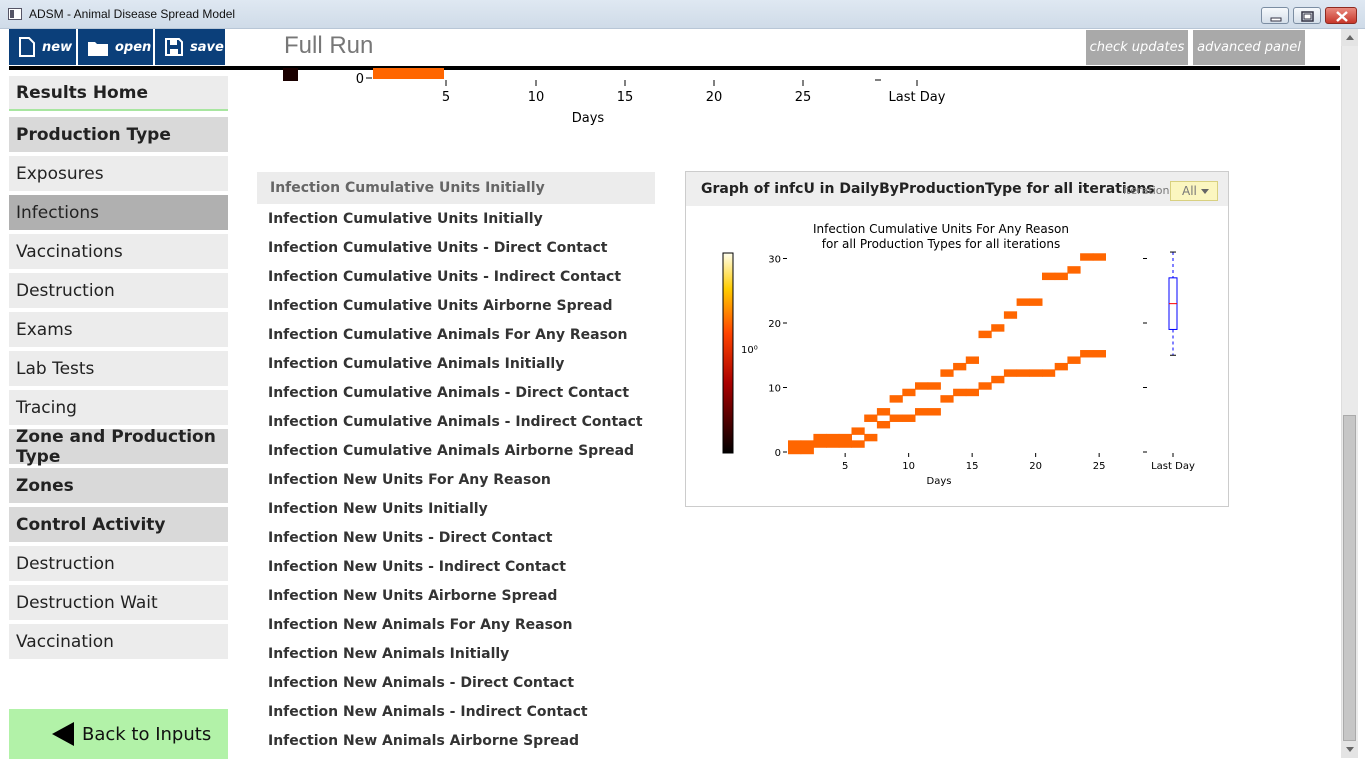 This screenshot has height=766, width=1365. What do you see at coordinates (405, 218) in the screenshot?
I see `list-item: Infection Cumulative Units Initially` at bounding box center [405, 218].